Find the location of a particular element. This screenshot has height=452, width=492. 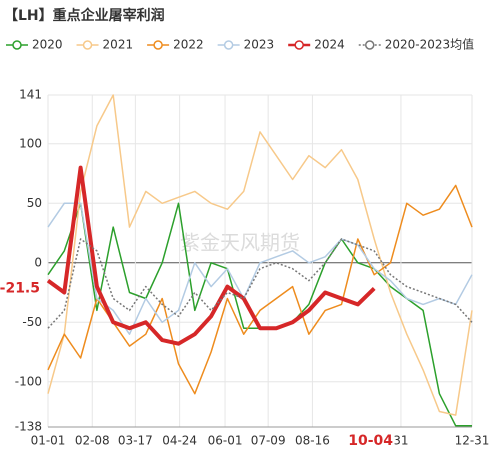

x-tick-label: 31 is located at coordinates (400, 441).